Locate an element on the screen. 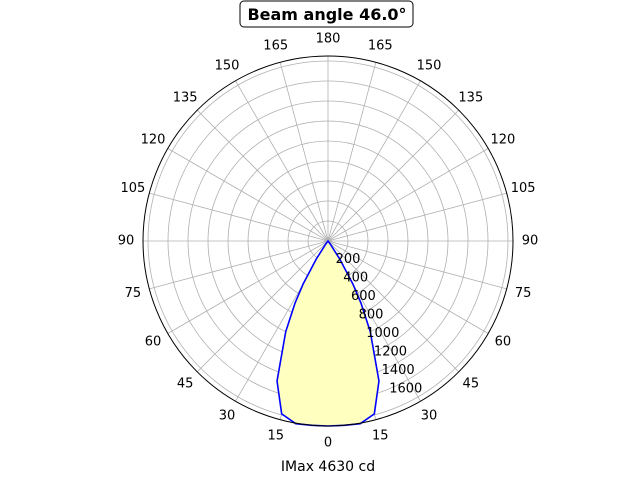 This screenshot has height=480, width=640. radial-tick-label: 200 is located at coordinates (348, 259).